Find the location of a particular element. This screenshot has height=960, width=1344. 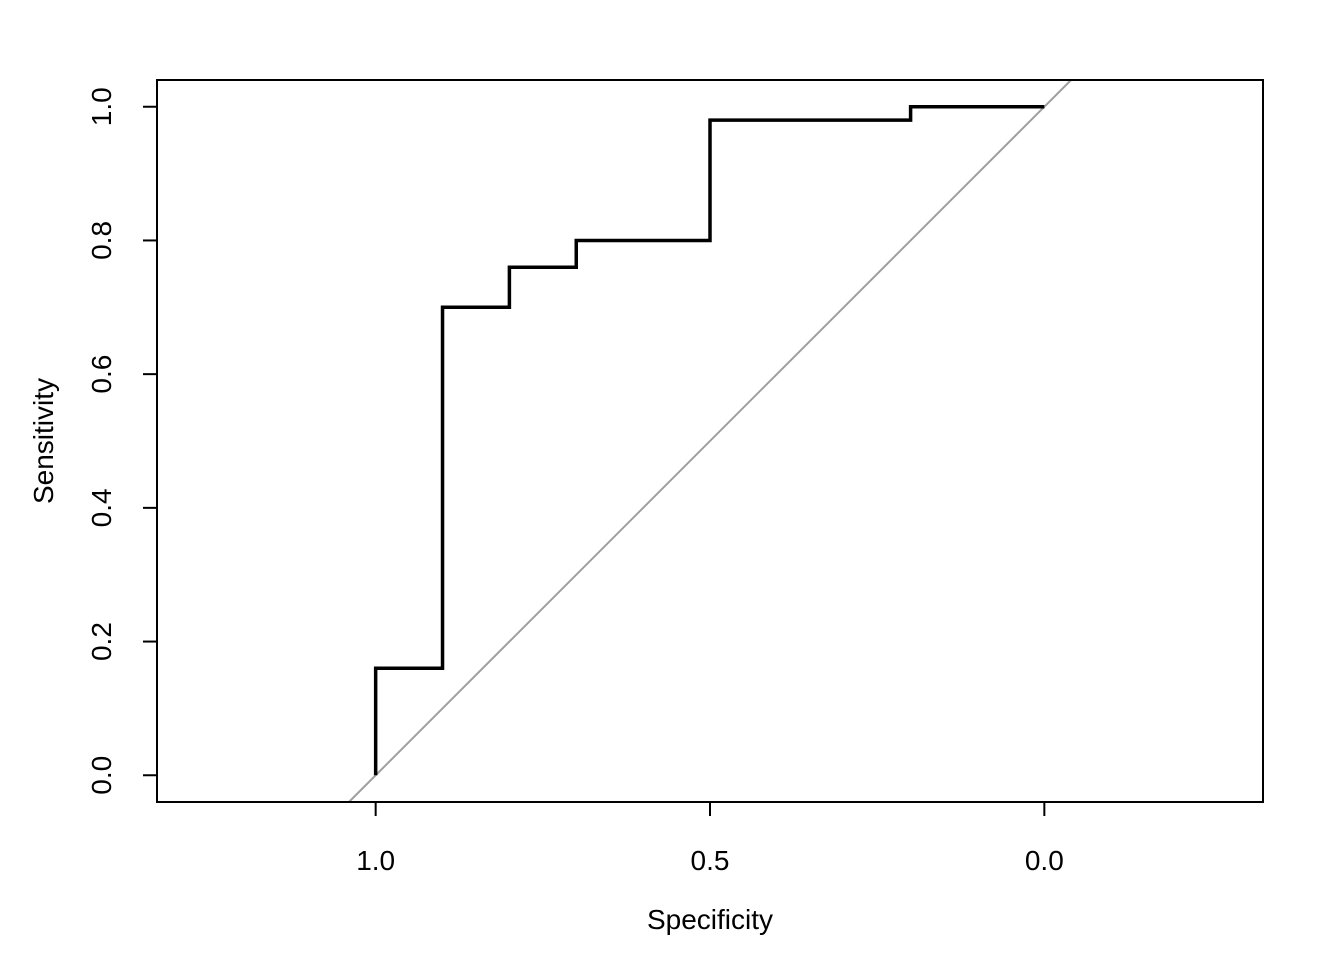

y-tick-label: 1.0 is located at coordinates (101, 106).